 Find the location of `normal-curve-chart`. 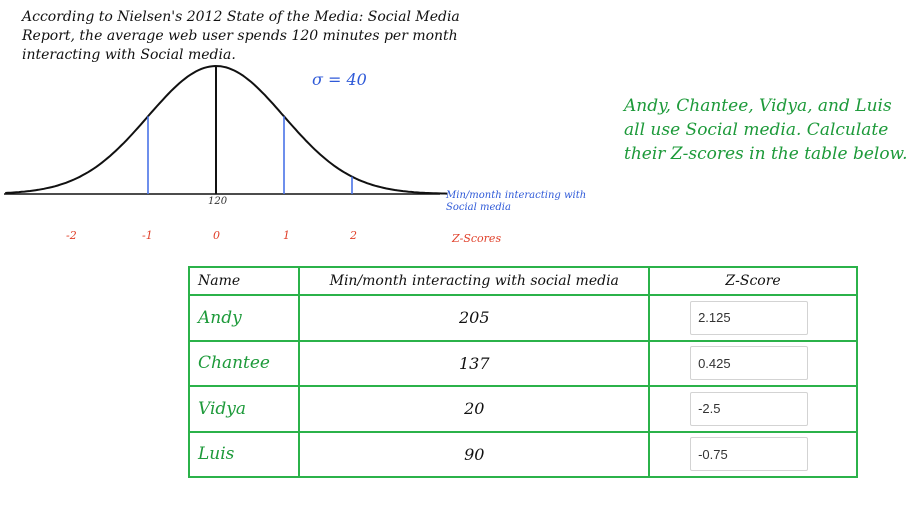

normal-curve-chart is located at coordinates (226, 129).